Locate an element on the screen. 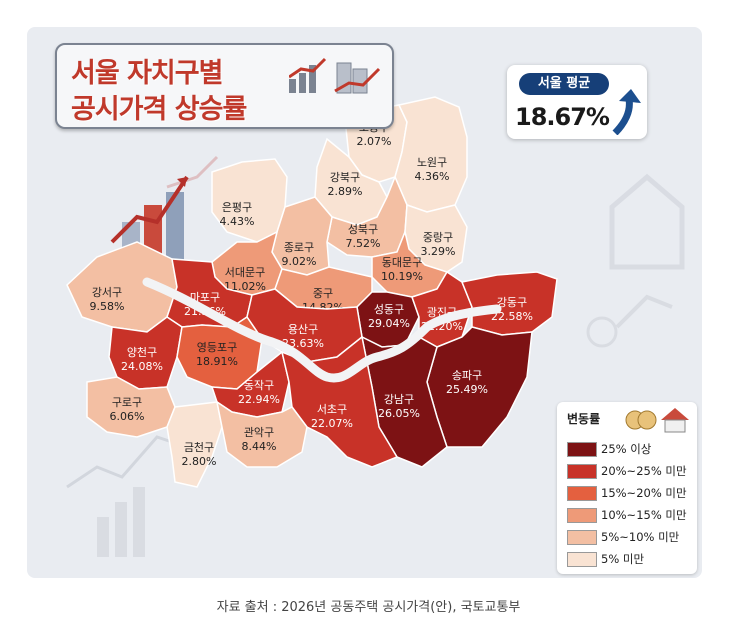 The image size is (737, 621). legend-title: 변동률 is located at coordinates (584, 419).